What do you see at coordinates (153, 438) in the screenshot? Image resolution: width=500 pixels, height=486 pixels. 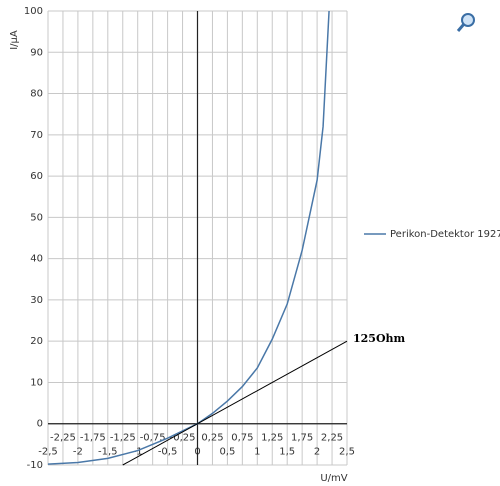 I see `x-tick-label: -0,75` at bounding box center [153, 438].